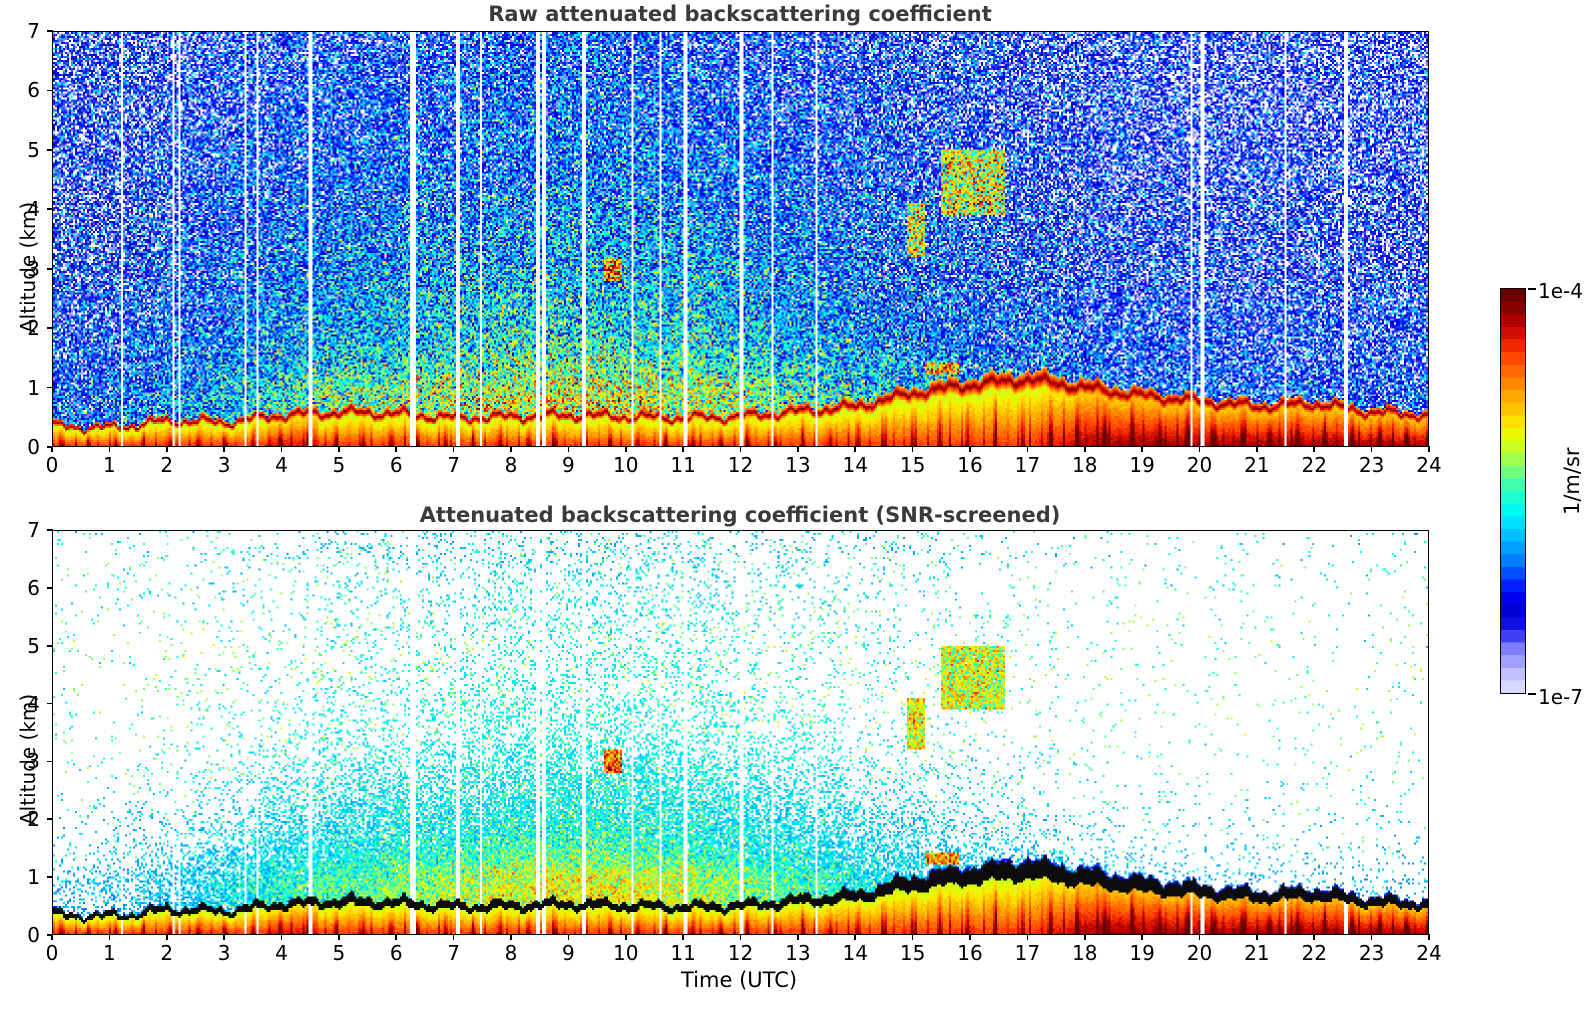  Describe the element at coordinates (568, 465) in the screenshot. I see `x-tick-label-top-9: 9` at that location.